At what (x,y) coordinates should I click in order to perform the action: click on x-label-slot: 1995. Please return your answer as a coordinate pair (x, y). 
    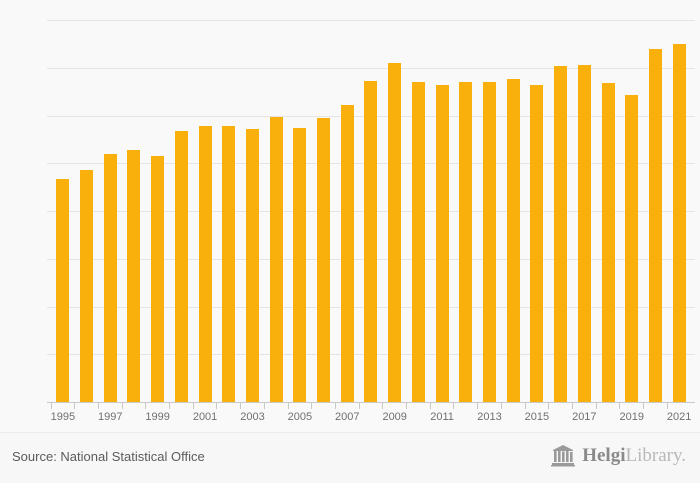
    Looking at the image, I should click on (63, 419).